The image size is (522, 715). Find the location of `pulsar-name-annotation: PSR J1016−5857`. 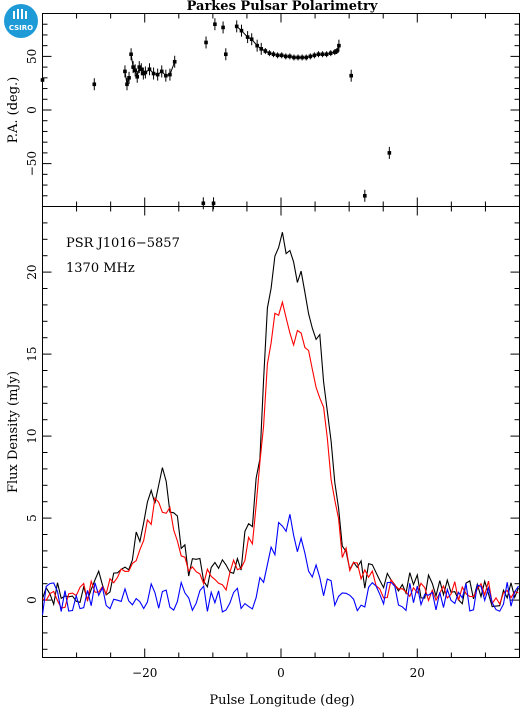

pulsar-name-annotation: PSR J1016−5857 is located at coordinates (123, 243).